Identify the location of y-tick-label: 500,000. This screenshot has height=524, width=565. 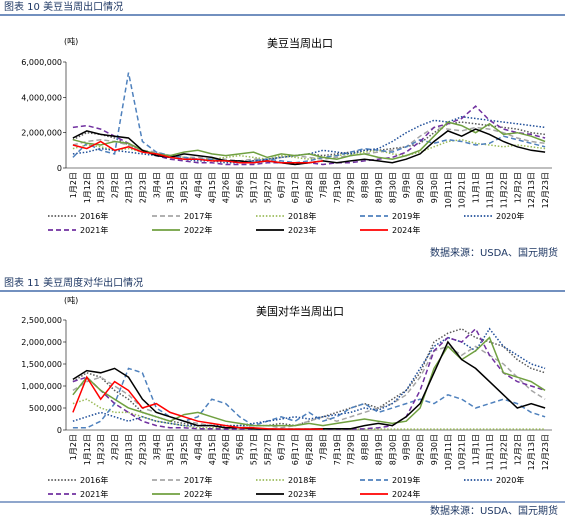
(45, 408).